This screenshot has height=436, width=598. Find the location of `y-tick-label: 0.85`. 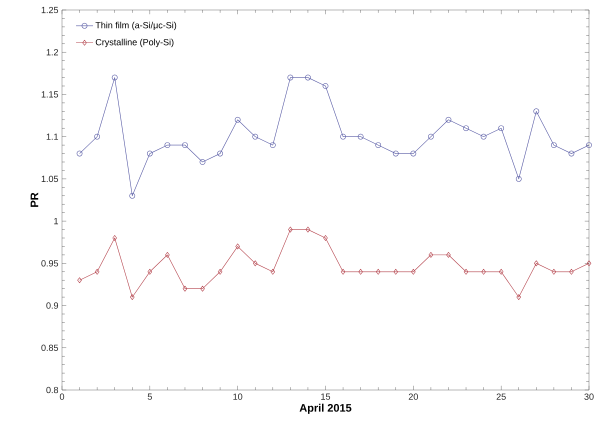

y-tick-label: 0.85 is located at coordinates (49, 347).